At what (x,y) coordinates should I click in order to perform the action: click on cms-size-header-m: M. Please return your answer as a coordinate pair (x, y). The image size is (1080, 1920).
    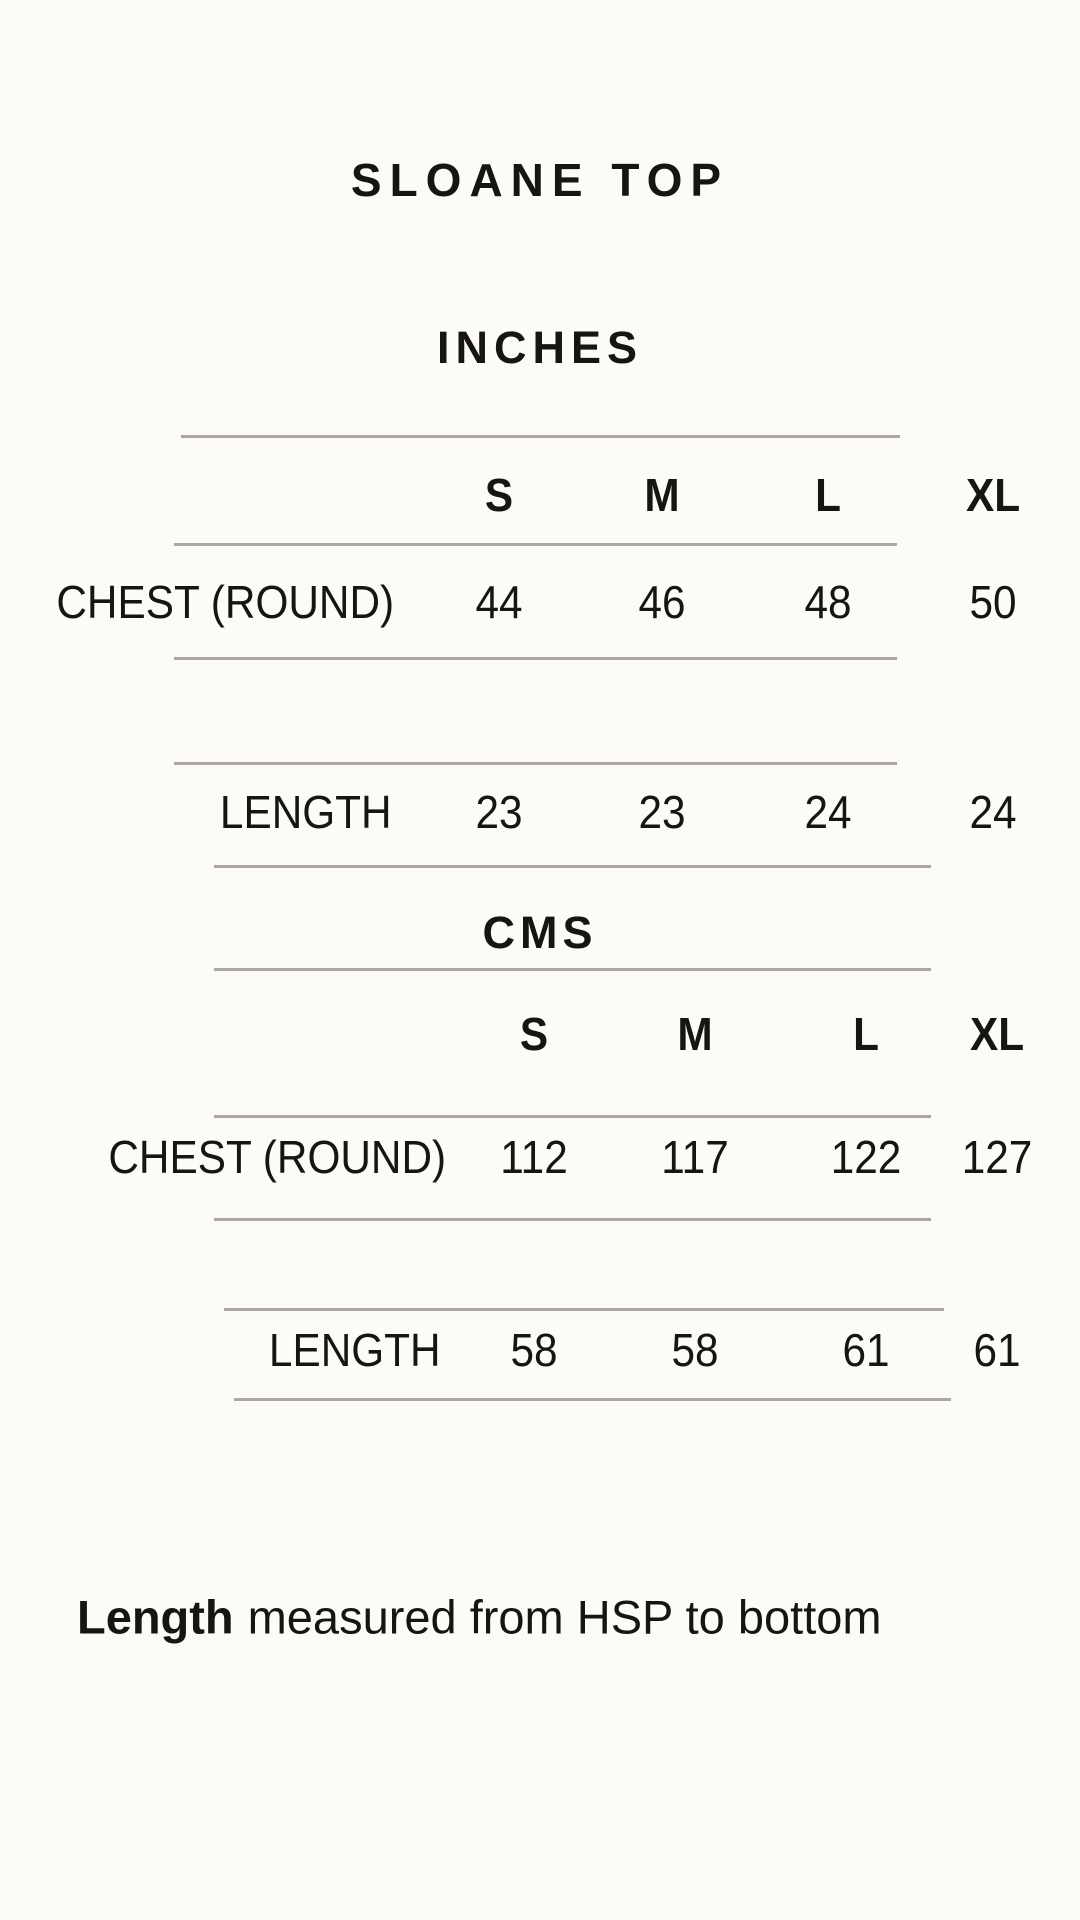
    Looking at the image, I should click on (695, 1034).